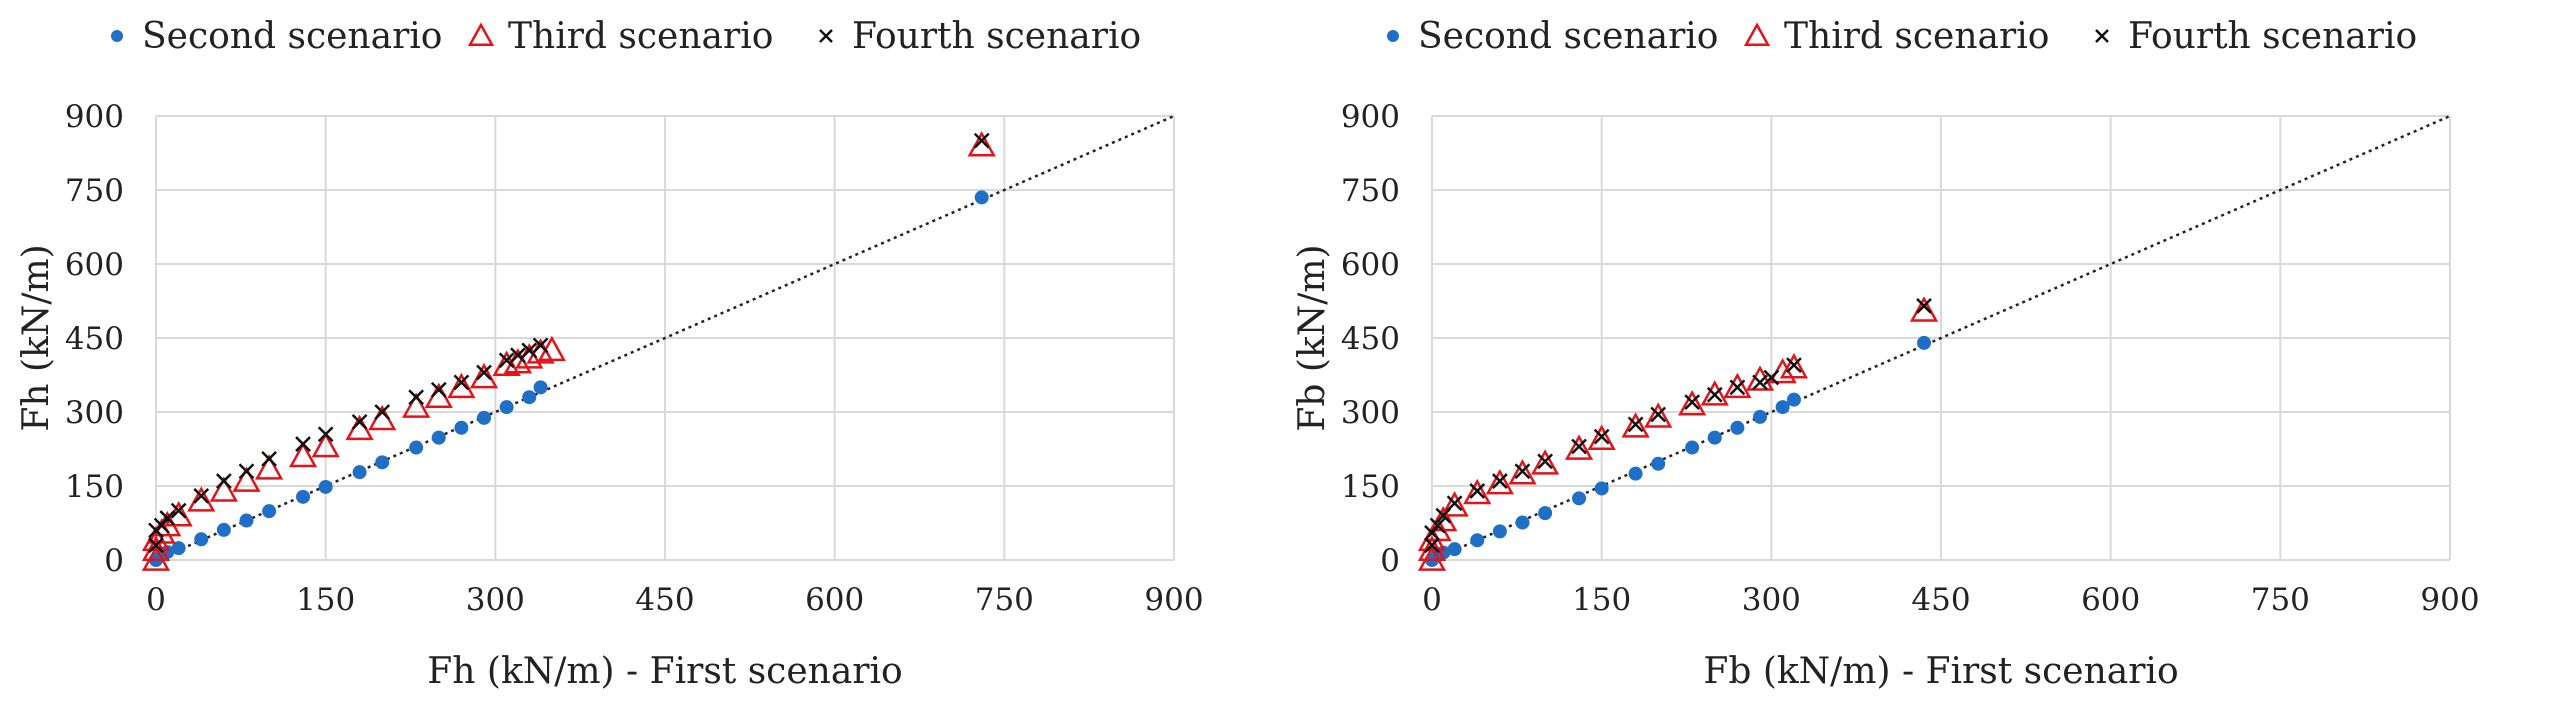  Describe the element at coordinates (1370, 339) in the screenshot. I see `y-tick-label: 450` at that location.